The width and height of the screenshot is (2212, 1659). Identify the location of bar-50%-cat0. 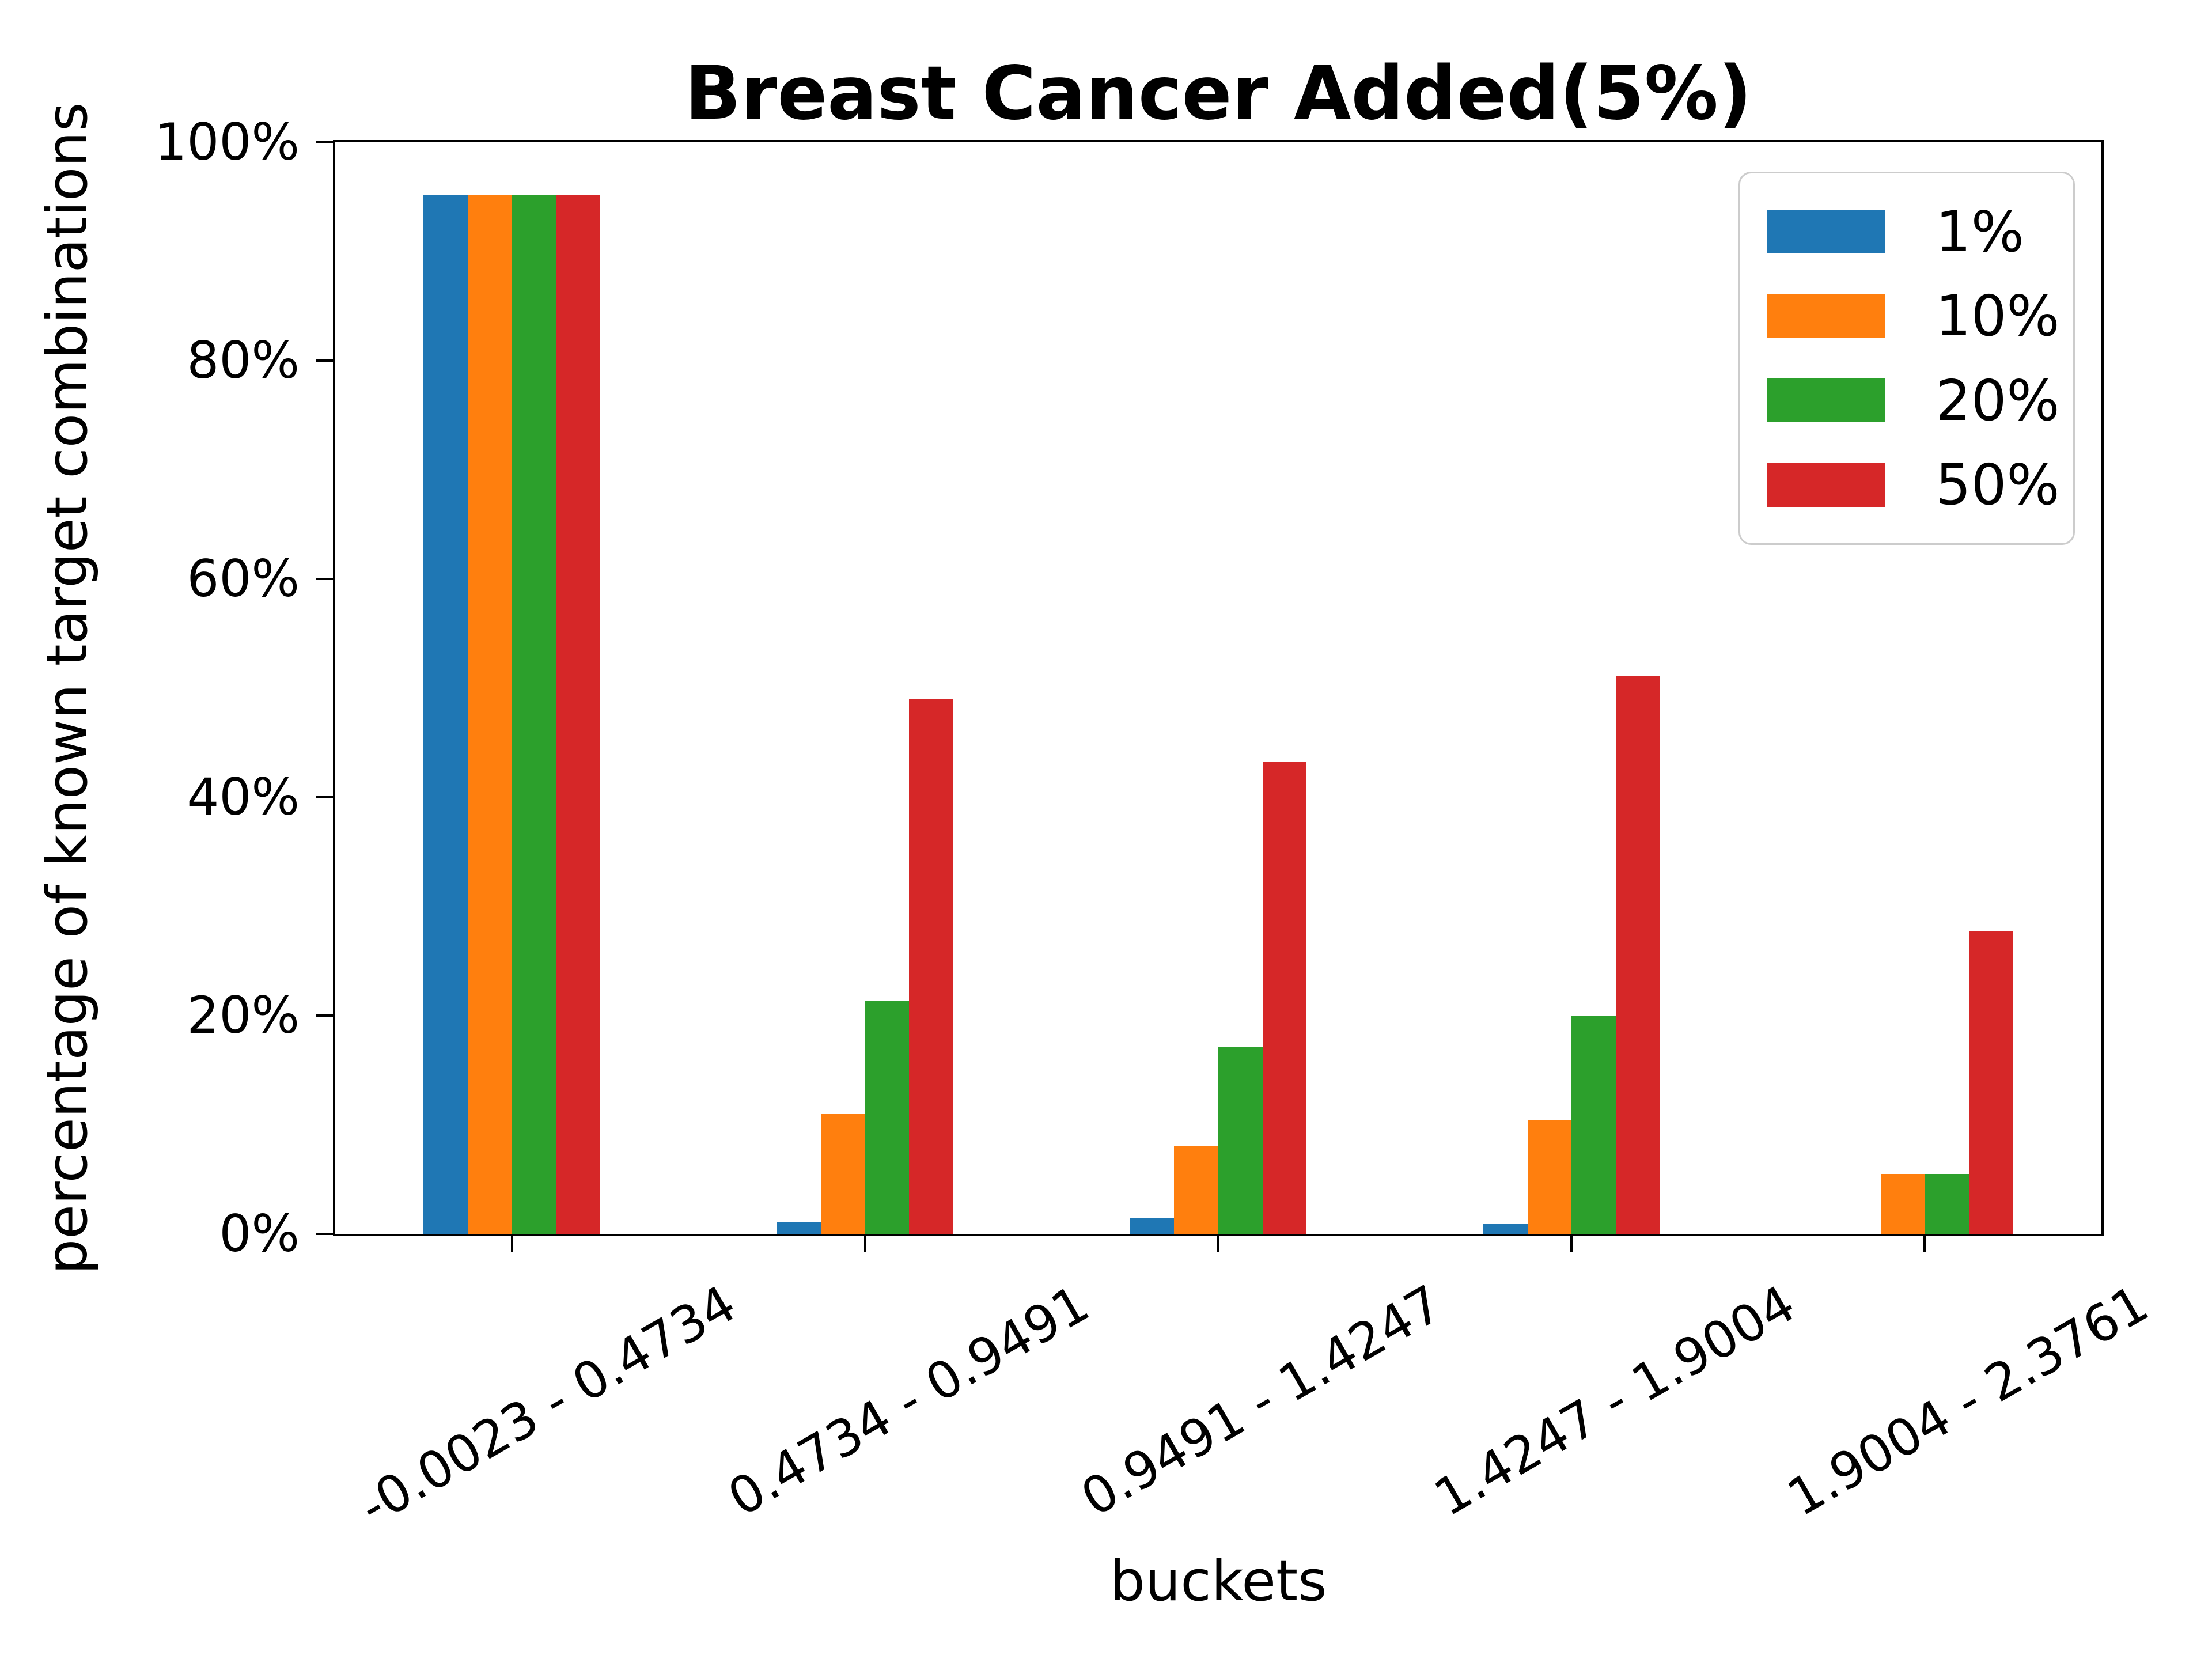
(578, 714).